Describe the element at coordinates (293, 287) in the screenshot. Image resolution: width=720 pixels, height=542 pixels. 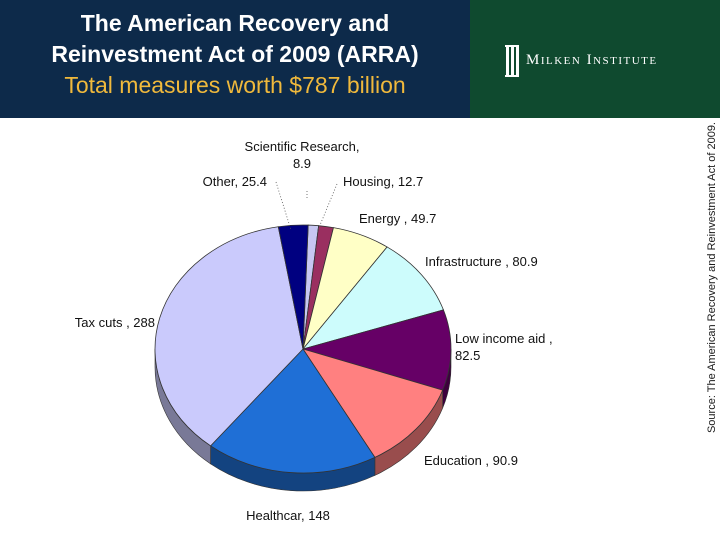
I see `pie-slice-other` at that location.